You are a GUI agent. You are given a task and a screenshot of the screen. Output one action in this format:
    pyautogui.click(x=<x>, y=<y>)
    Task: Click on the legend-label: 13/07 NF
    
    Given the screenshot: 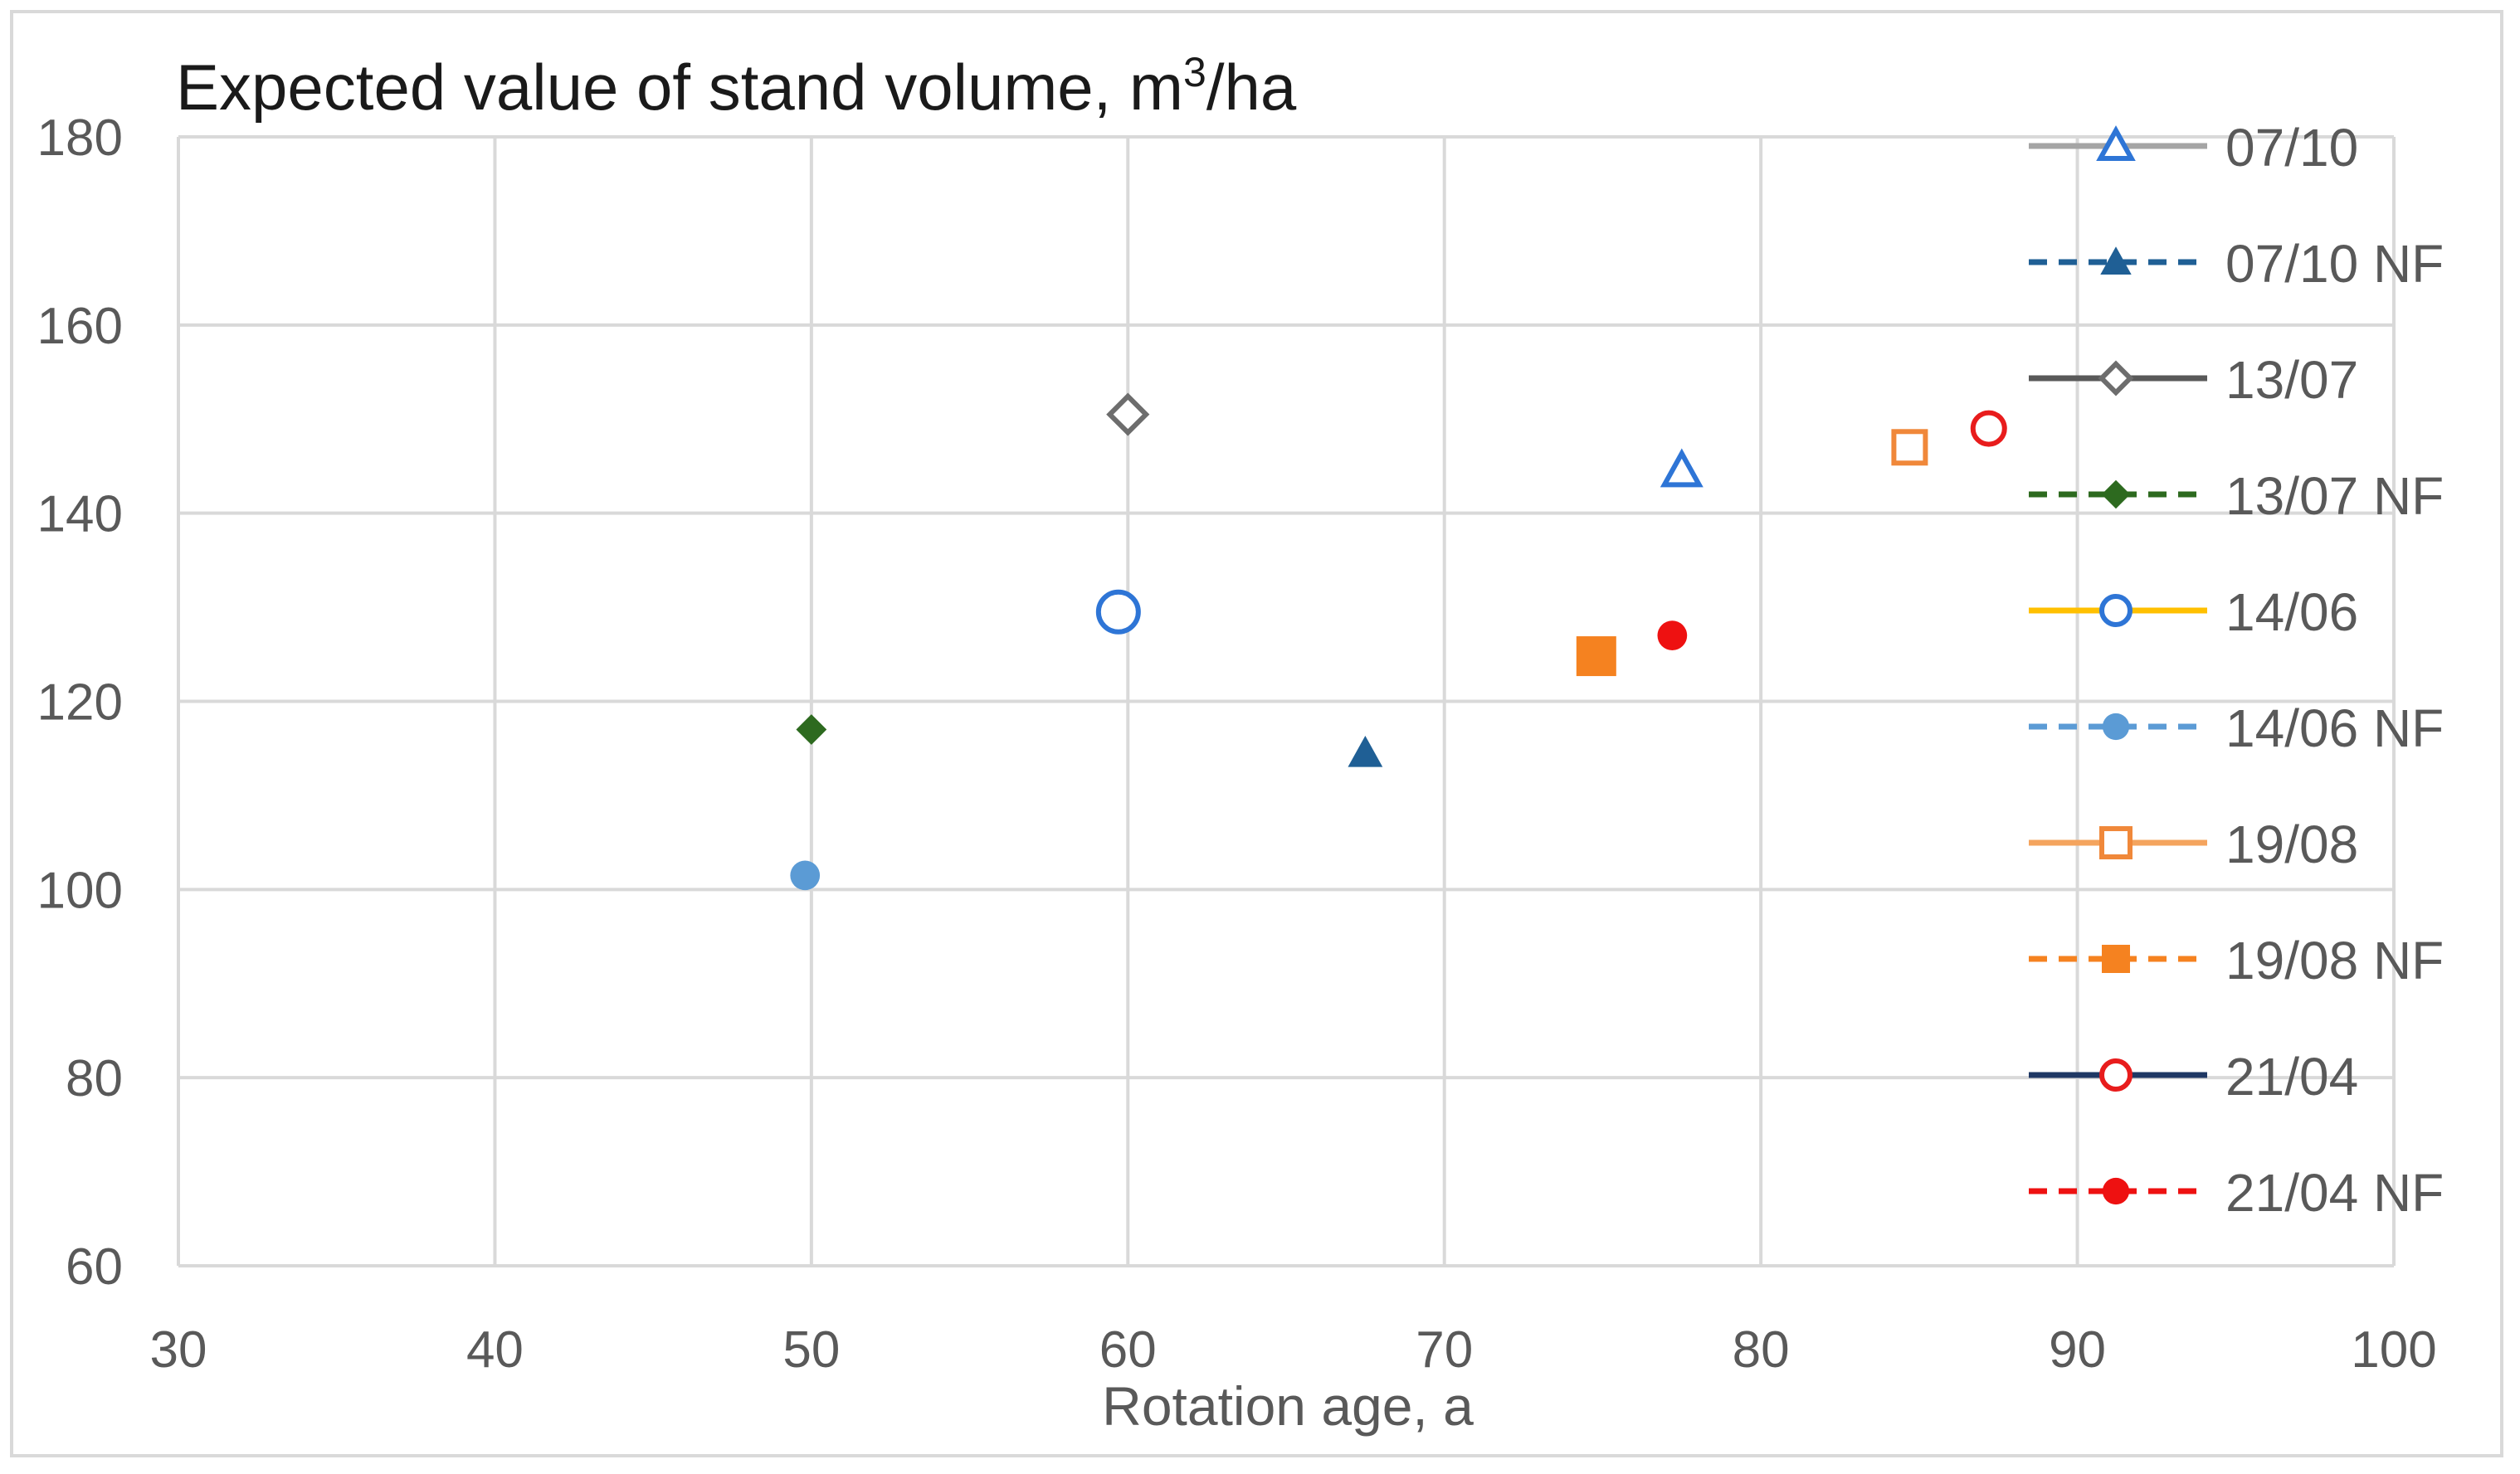 What is the action you would take?
    pyautogui.click(x=2334, y=496)
    